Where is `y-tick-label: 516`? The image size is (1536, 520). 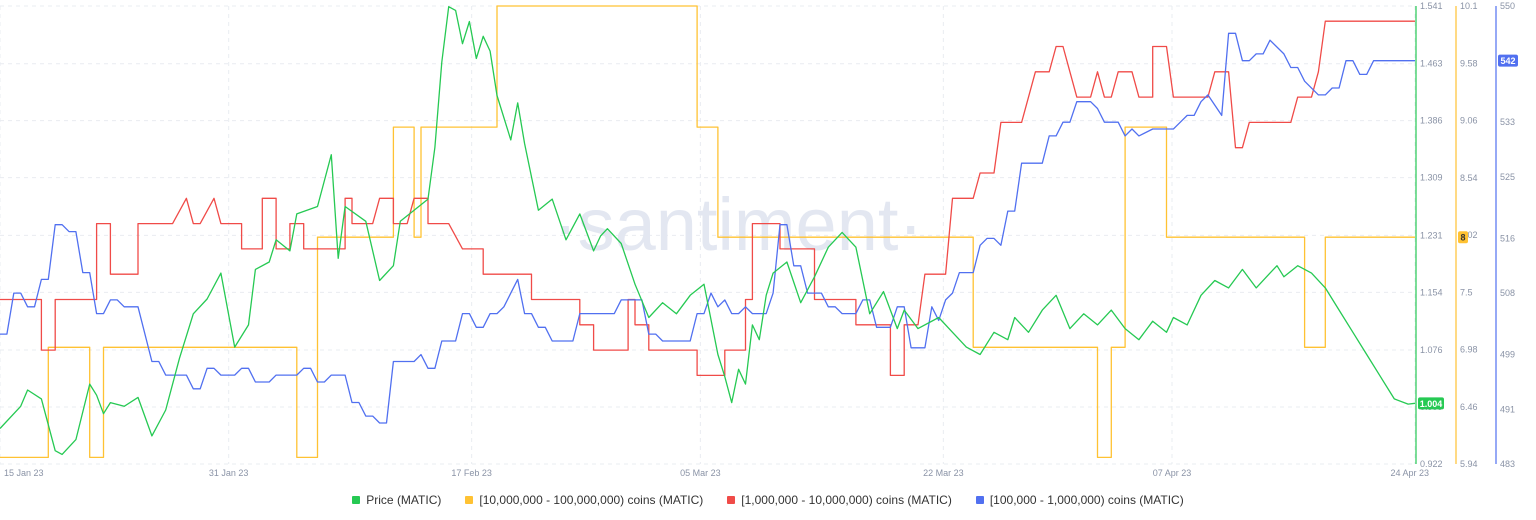 y-tick-label: 516 is located at coordinates (1507, 238).